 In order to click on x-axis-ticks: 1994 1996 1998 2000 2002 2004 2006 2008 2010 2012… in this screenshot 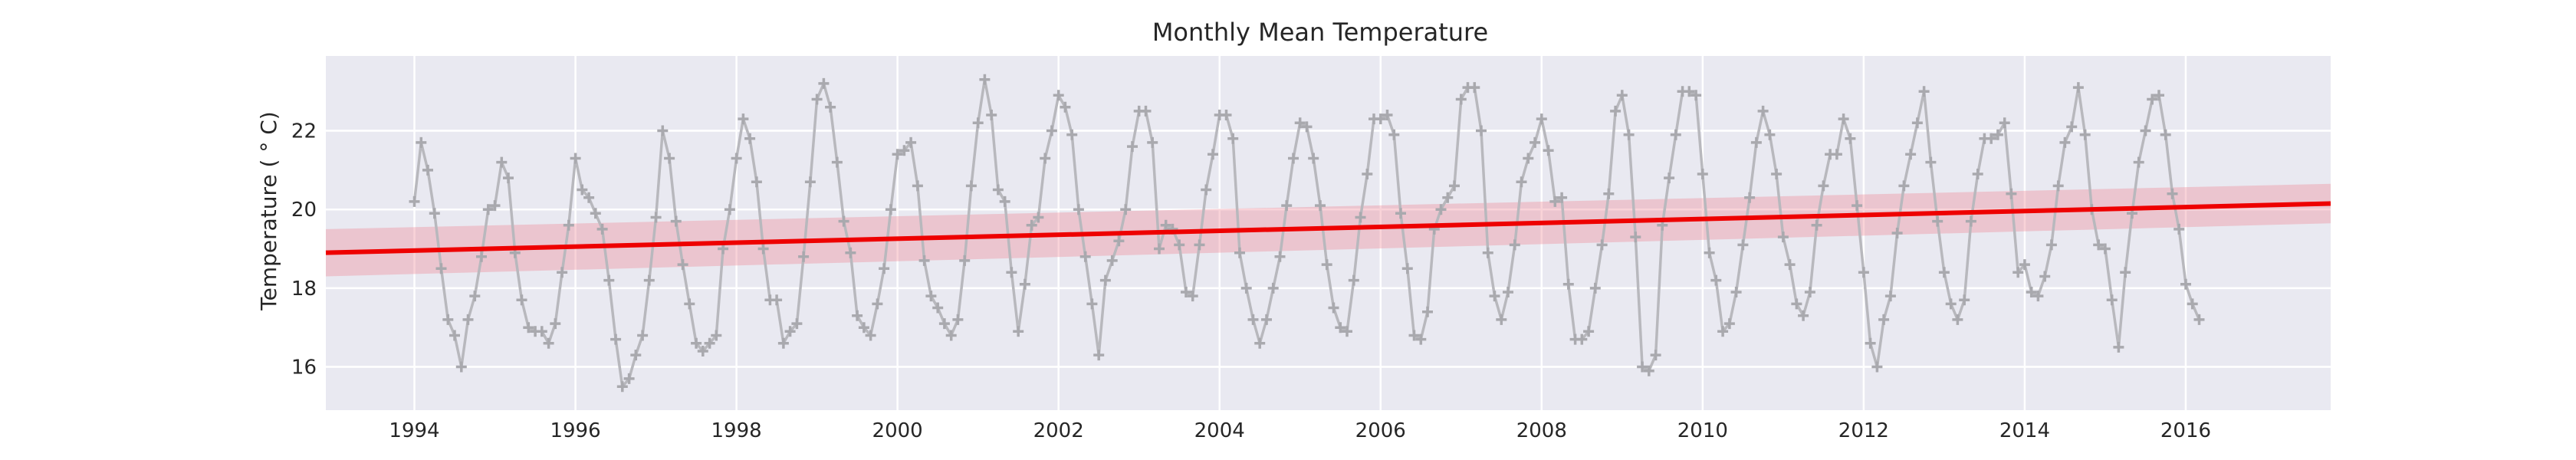, I will do `click(1300, 430)`.